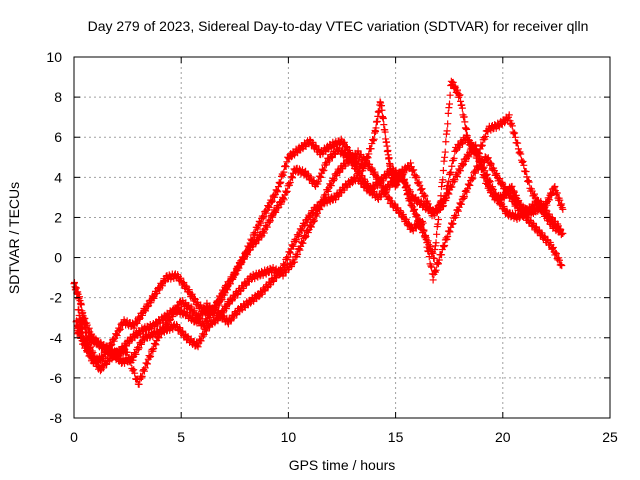 This screenshot has width=640, height=480. What do you see at coordinates (56, 338) in the screenshot?
I see `y-tick-label: -4` at bounding box center [56, 338].